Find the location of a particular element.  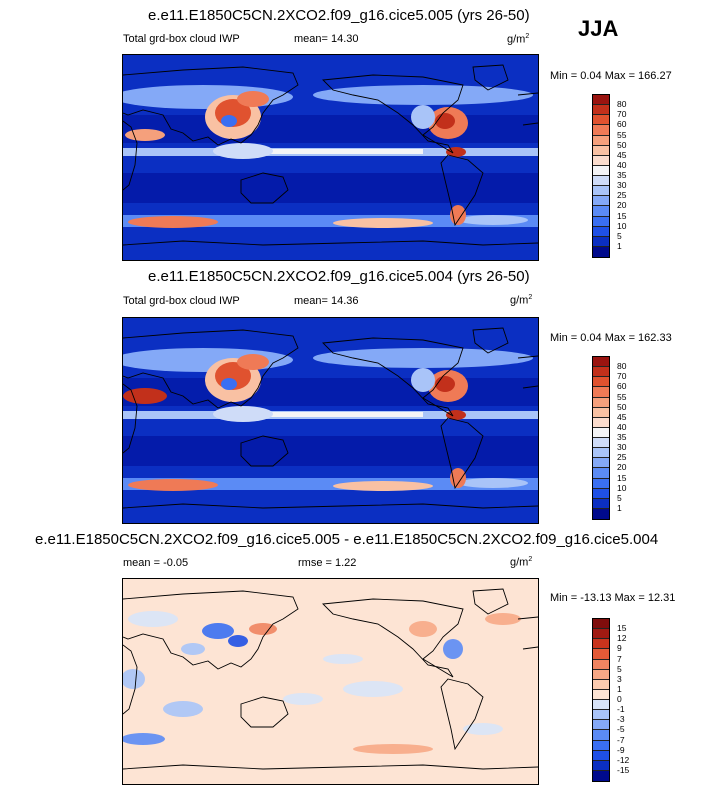

panel3-map-svg is located at coordinates (330, 681).